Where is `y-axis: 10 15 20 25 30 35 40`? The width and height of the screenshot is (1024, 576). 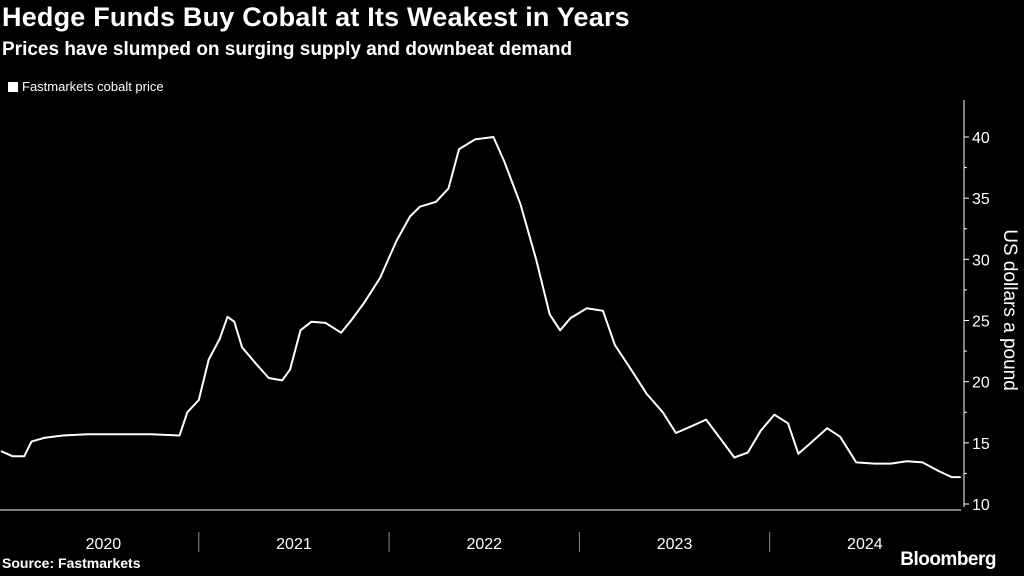
y-axis: 10 15 20 25 30 35 40 is located at coordinates (976, 307).